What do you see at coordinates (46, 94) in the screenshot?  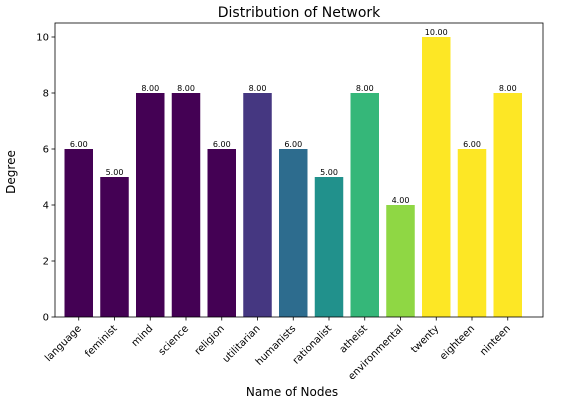 I see `y-tick-label-8: 8` at bounding box center [46, 94].